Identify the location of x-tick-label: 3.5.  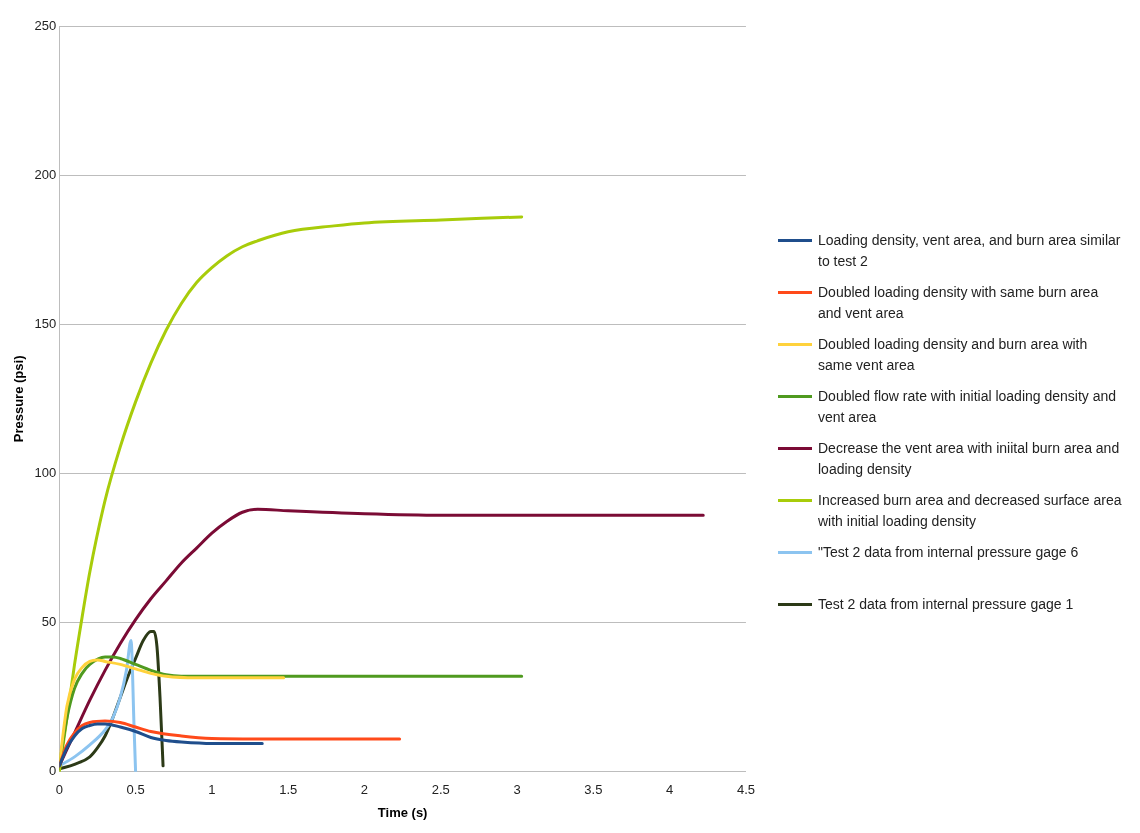
(593, 790).